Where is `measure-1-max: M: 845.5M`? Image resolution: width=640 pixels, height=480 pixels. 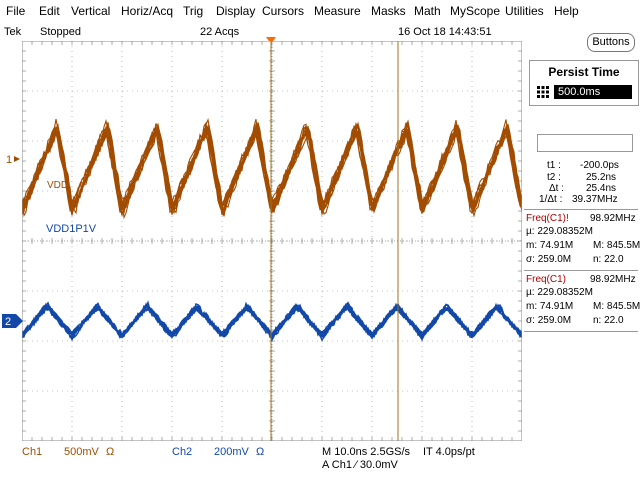
measure-1-max: M: 845.5M is located at coordinates (616, 245).